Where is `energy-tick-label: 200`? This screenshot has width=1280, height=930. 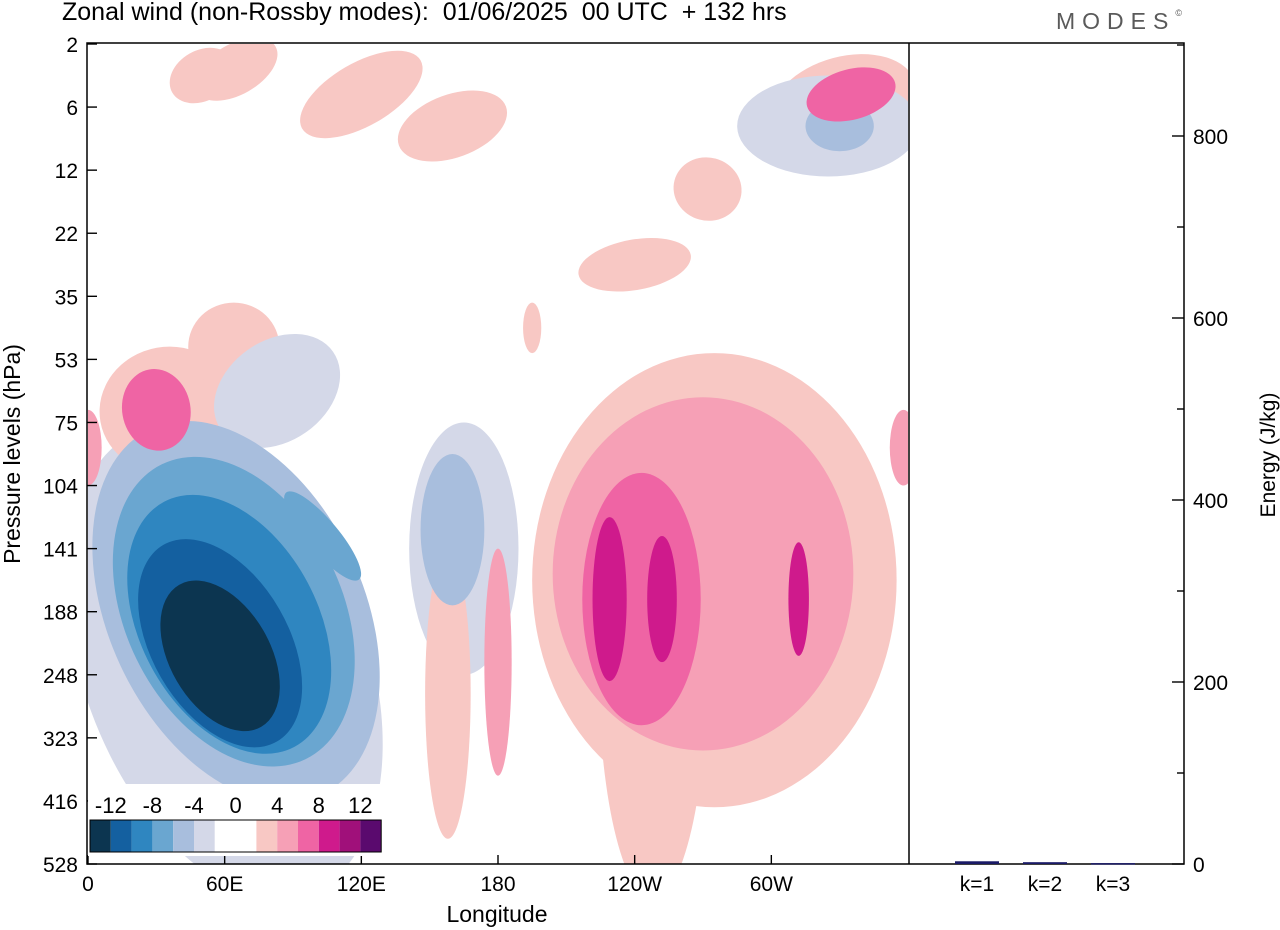 energy-tick-label: 200 is located at coordinates (1210, 683).